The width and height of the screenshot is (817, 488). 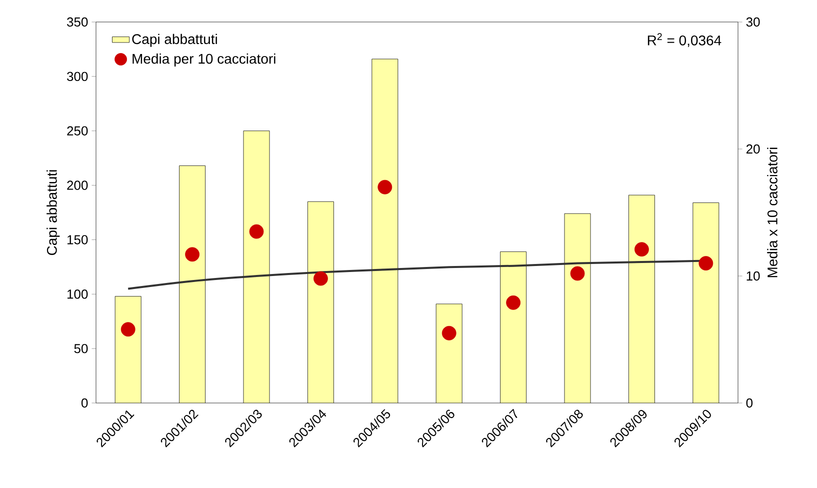 I want to click on y-tick-label: 300, so click(x=77, y=77).